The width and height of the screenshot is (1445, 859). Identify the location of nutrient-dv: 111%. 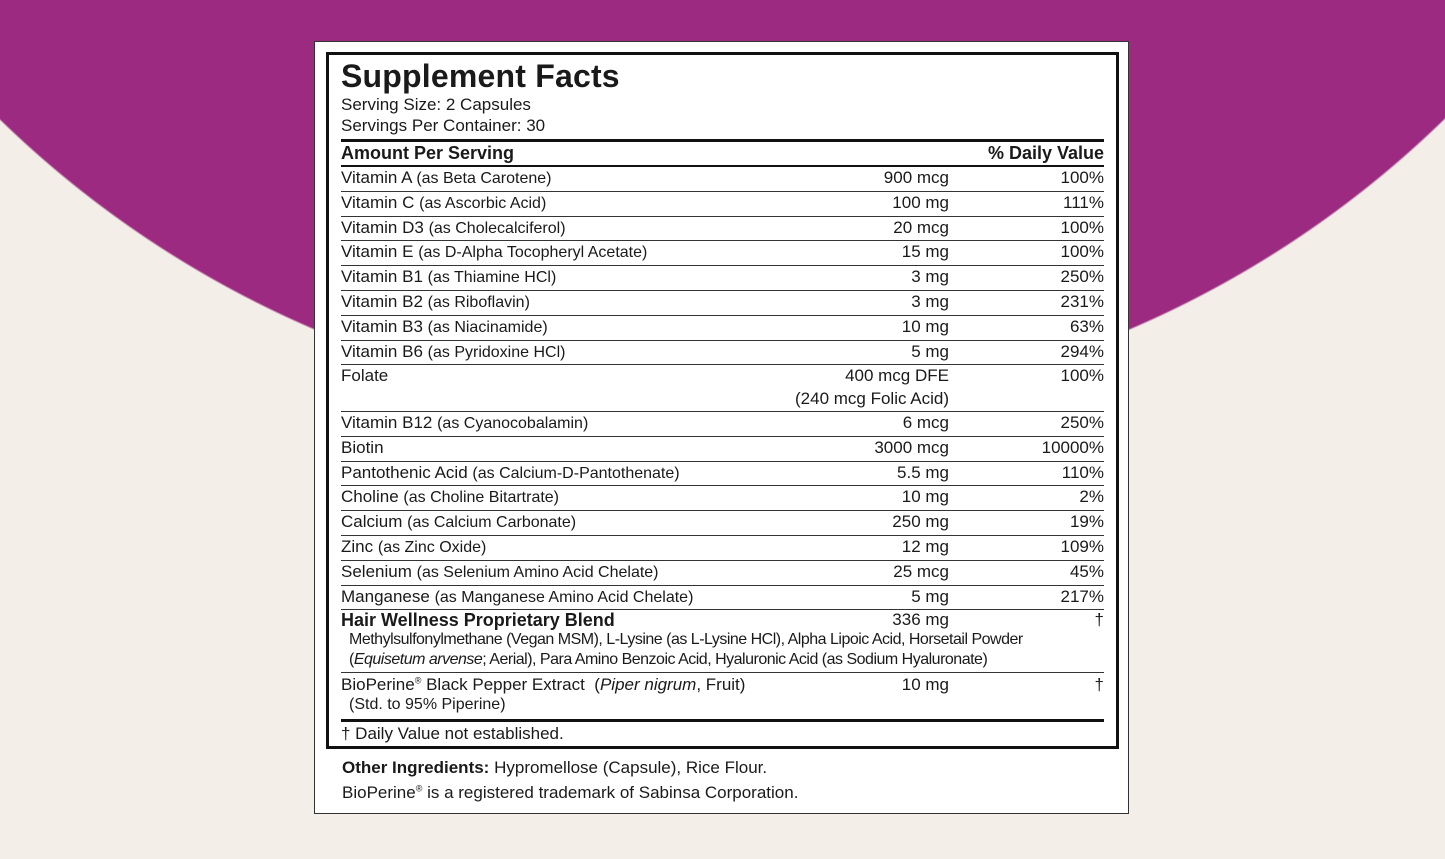
(1083, 202).